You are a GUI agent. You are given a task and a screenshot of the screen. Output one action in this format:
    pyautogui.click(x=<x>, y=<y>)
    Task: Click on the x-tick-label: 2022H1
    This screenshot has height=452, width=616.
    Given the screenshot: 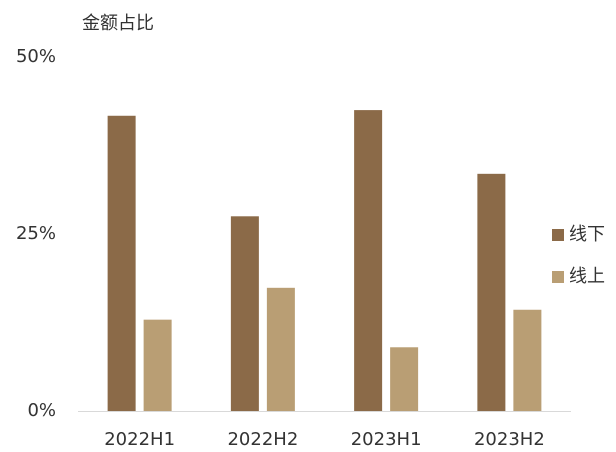 What is the action you would take?
    pyautogui.click(x=139, y=439)
    